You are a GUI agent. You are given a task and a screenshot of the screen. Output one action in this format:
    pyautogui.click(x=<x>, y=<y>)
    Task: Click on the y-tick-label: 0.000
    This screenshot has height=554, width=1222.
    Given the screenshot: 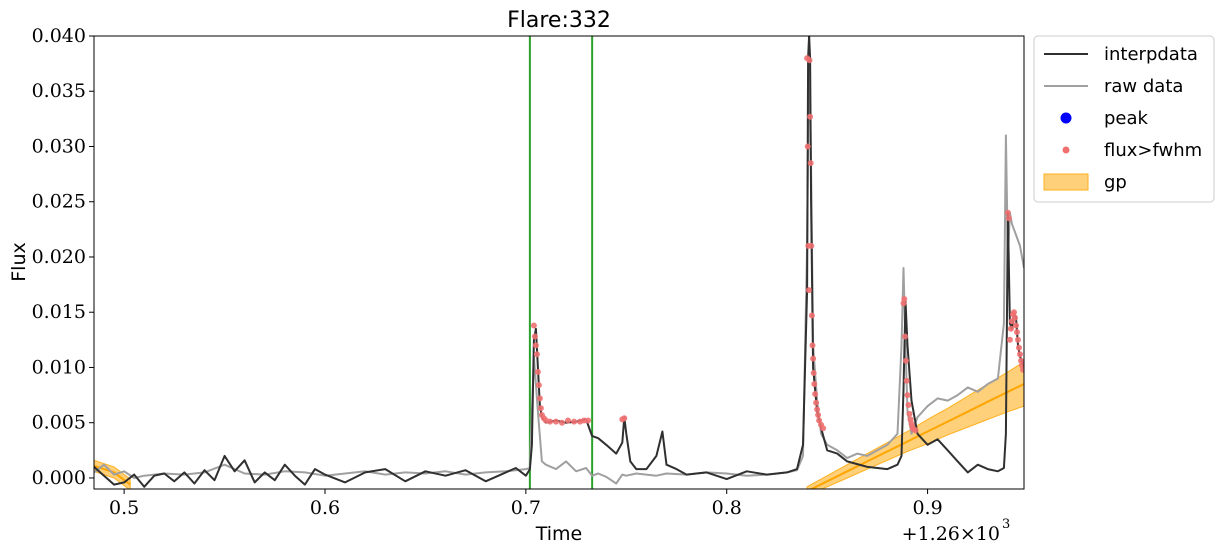 What is the action you would take?
    pyautogui.click(x=59, y=478)
    